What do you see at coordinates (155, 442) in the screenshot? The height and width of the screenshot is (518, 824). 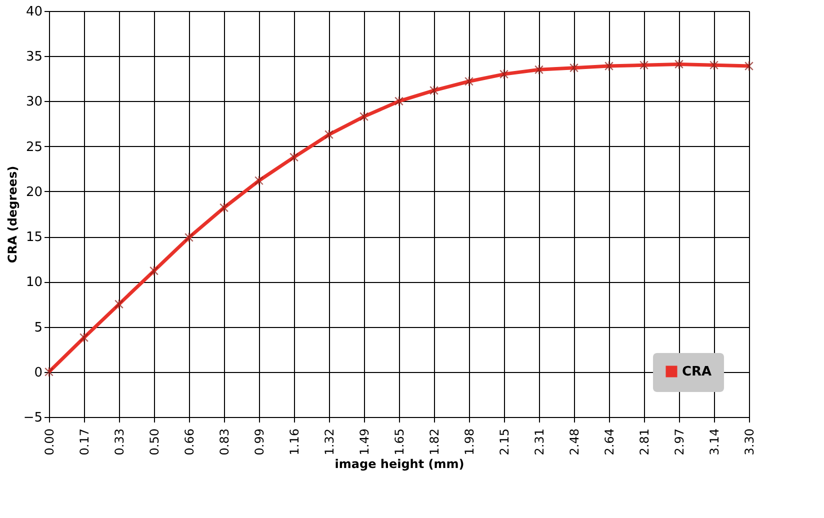 I see `x-tick-label: 0.50` at bounding box center [155, 442].